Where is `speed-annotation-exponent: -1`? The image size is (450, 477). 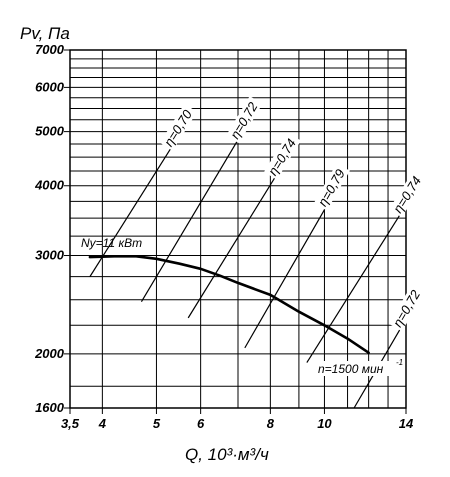 speed-annotation-exponent: -1 is located at coordinates (399, 362).